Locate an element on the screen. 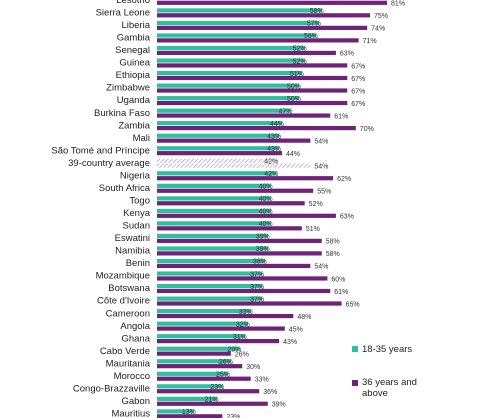 Image resolution: width=497 pixels, height=418 pixels. bar-young-mozambique is located at coordinates (210, 273).